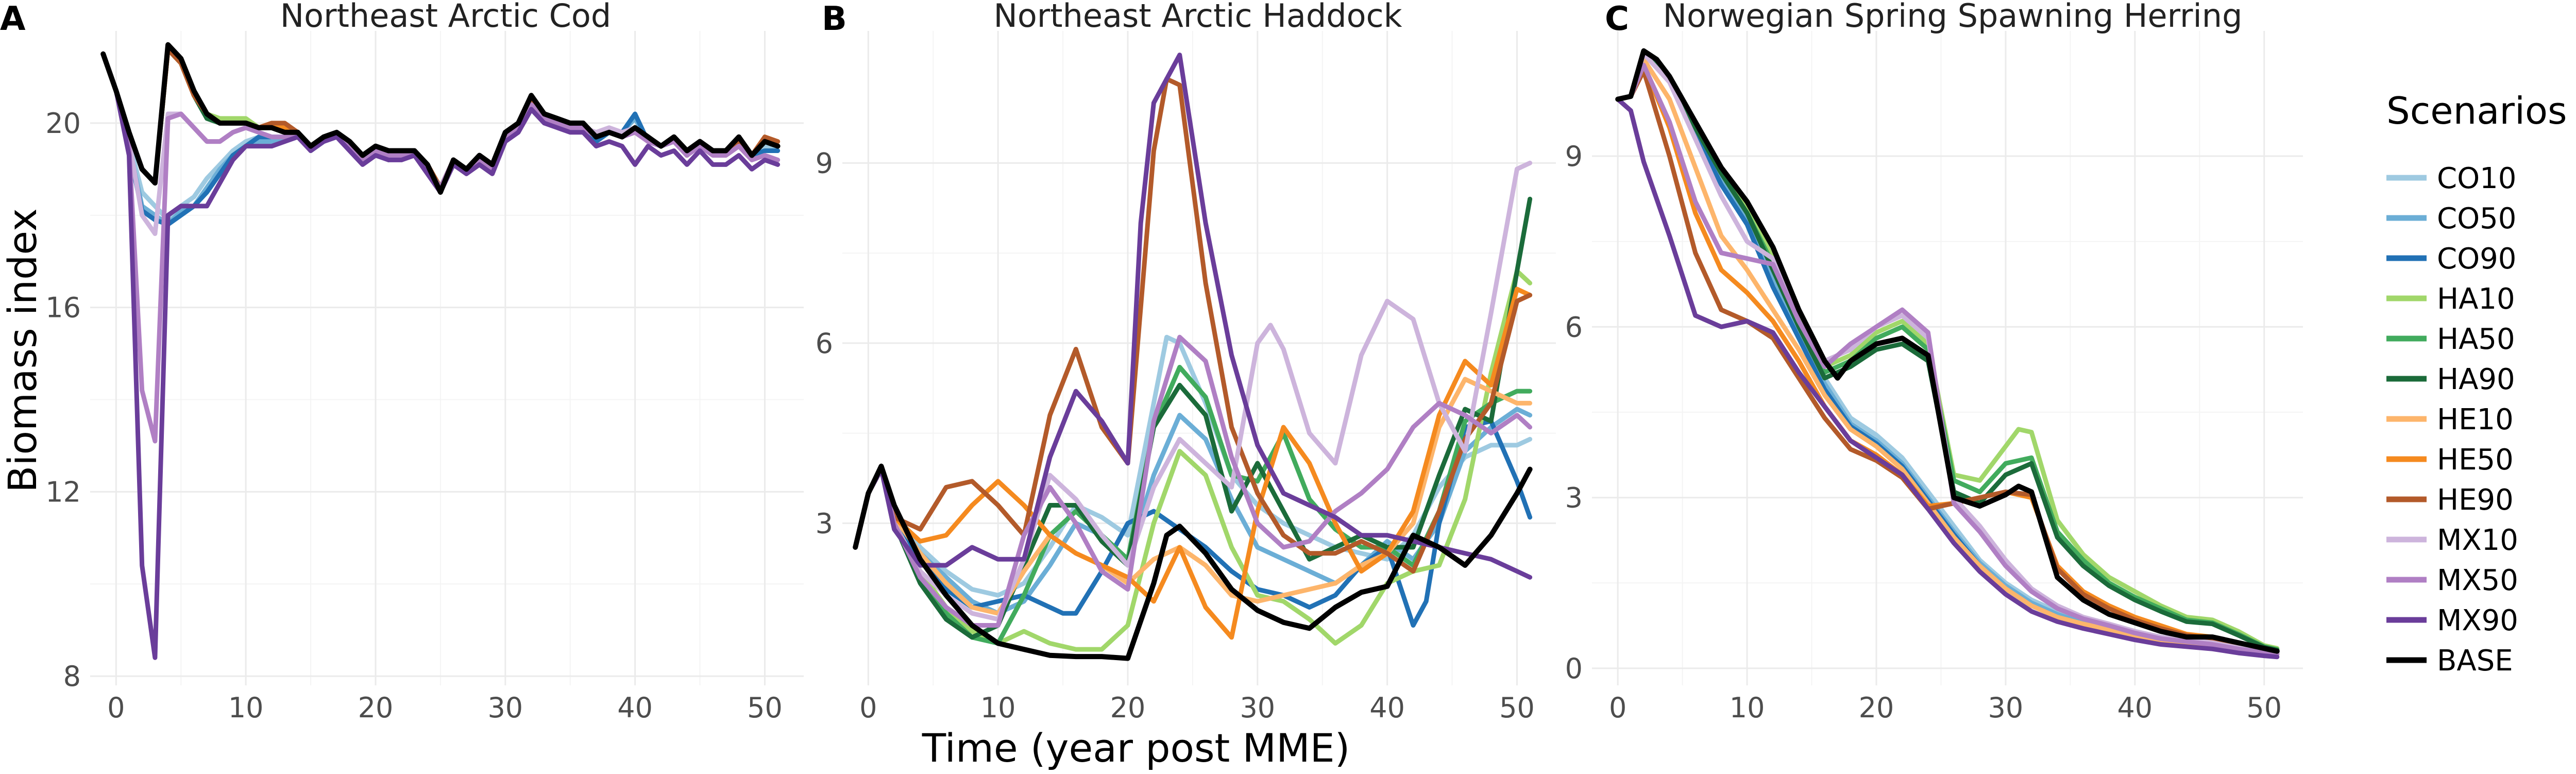  What do you see at coordinates (1953, 17) in the screenshot?
I see `panel-title: Norwegian Spring Spawning Herring` at bounding box center [1953, 17].